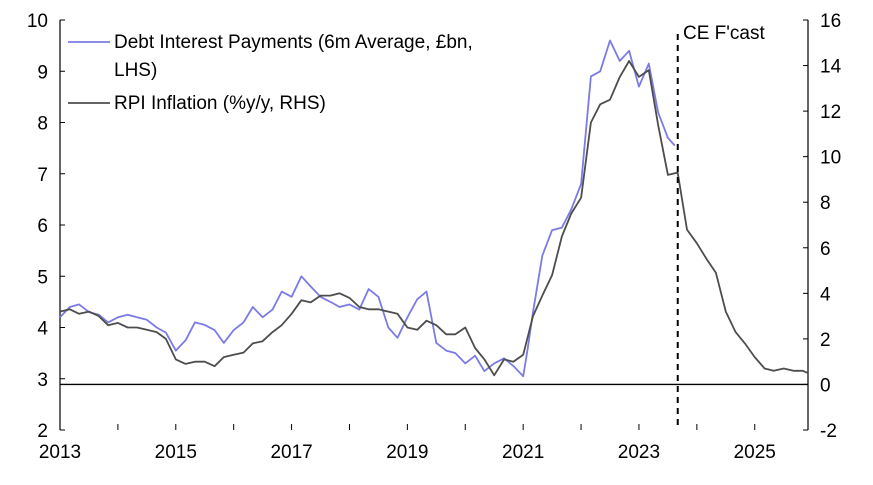  I want to click on x-tick-label: 2017, so click(291, 452).